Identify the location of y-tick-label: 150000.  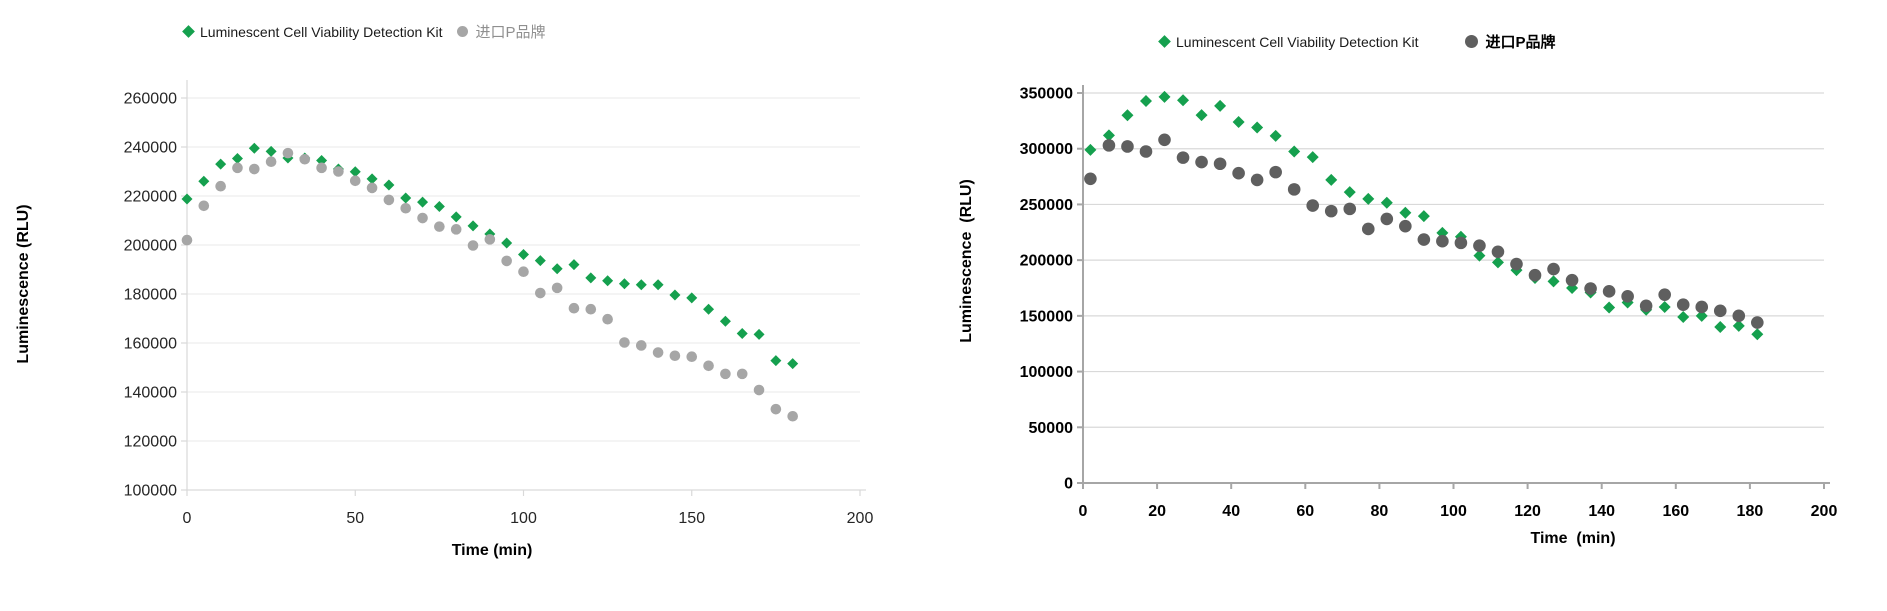
(1046, 316).